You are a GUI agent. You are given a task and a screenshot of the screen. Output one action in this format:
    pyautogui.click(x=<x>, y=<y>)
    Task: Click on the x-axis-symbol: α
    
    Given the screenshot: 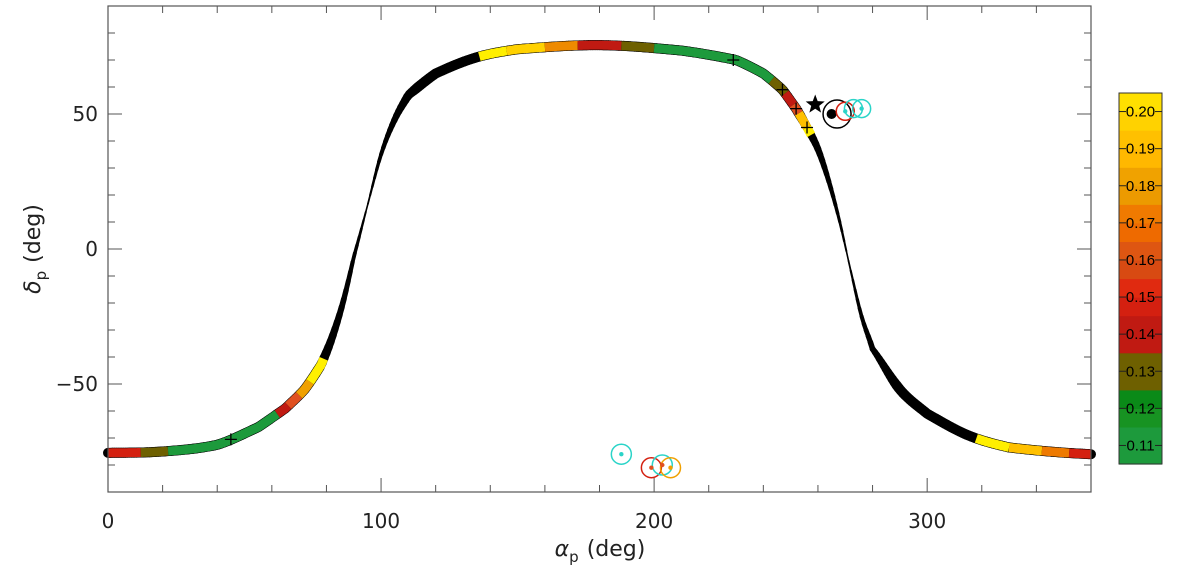 What is the action you would take?
    pyautogui.click(x=562, y=549)
    